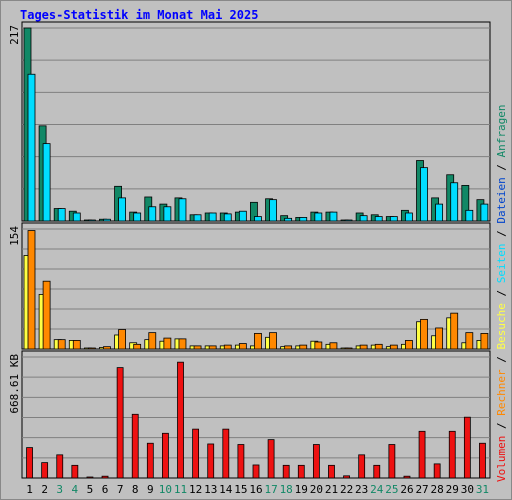 This screenshot has width=512, height=500. I want to click on x-tick-label: 28, so click(437, 489).